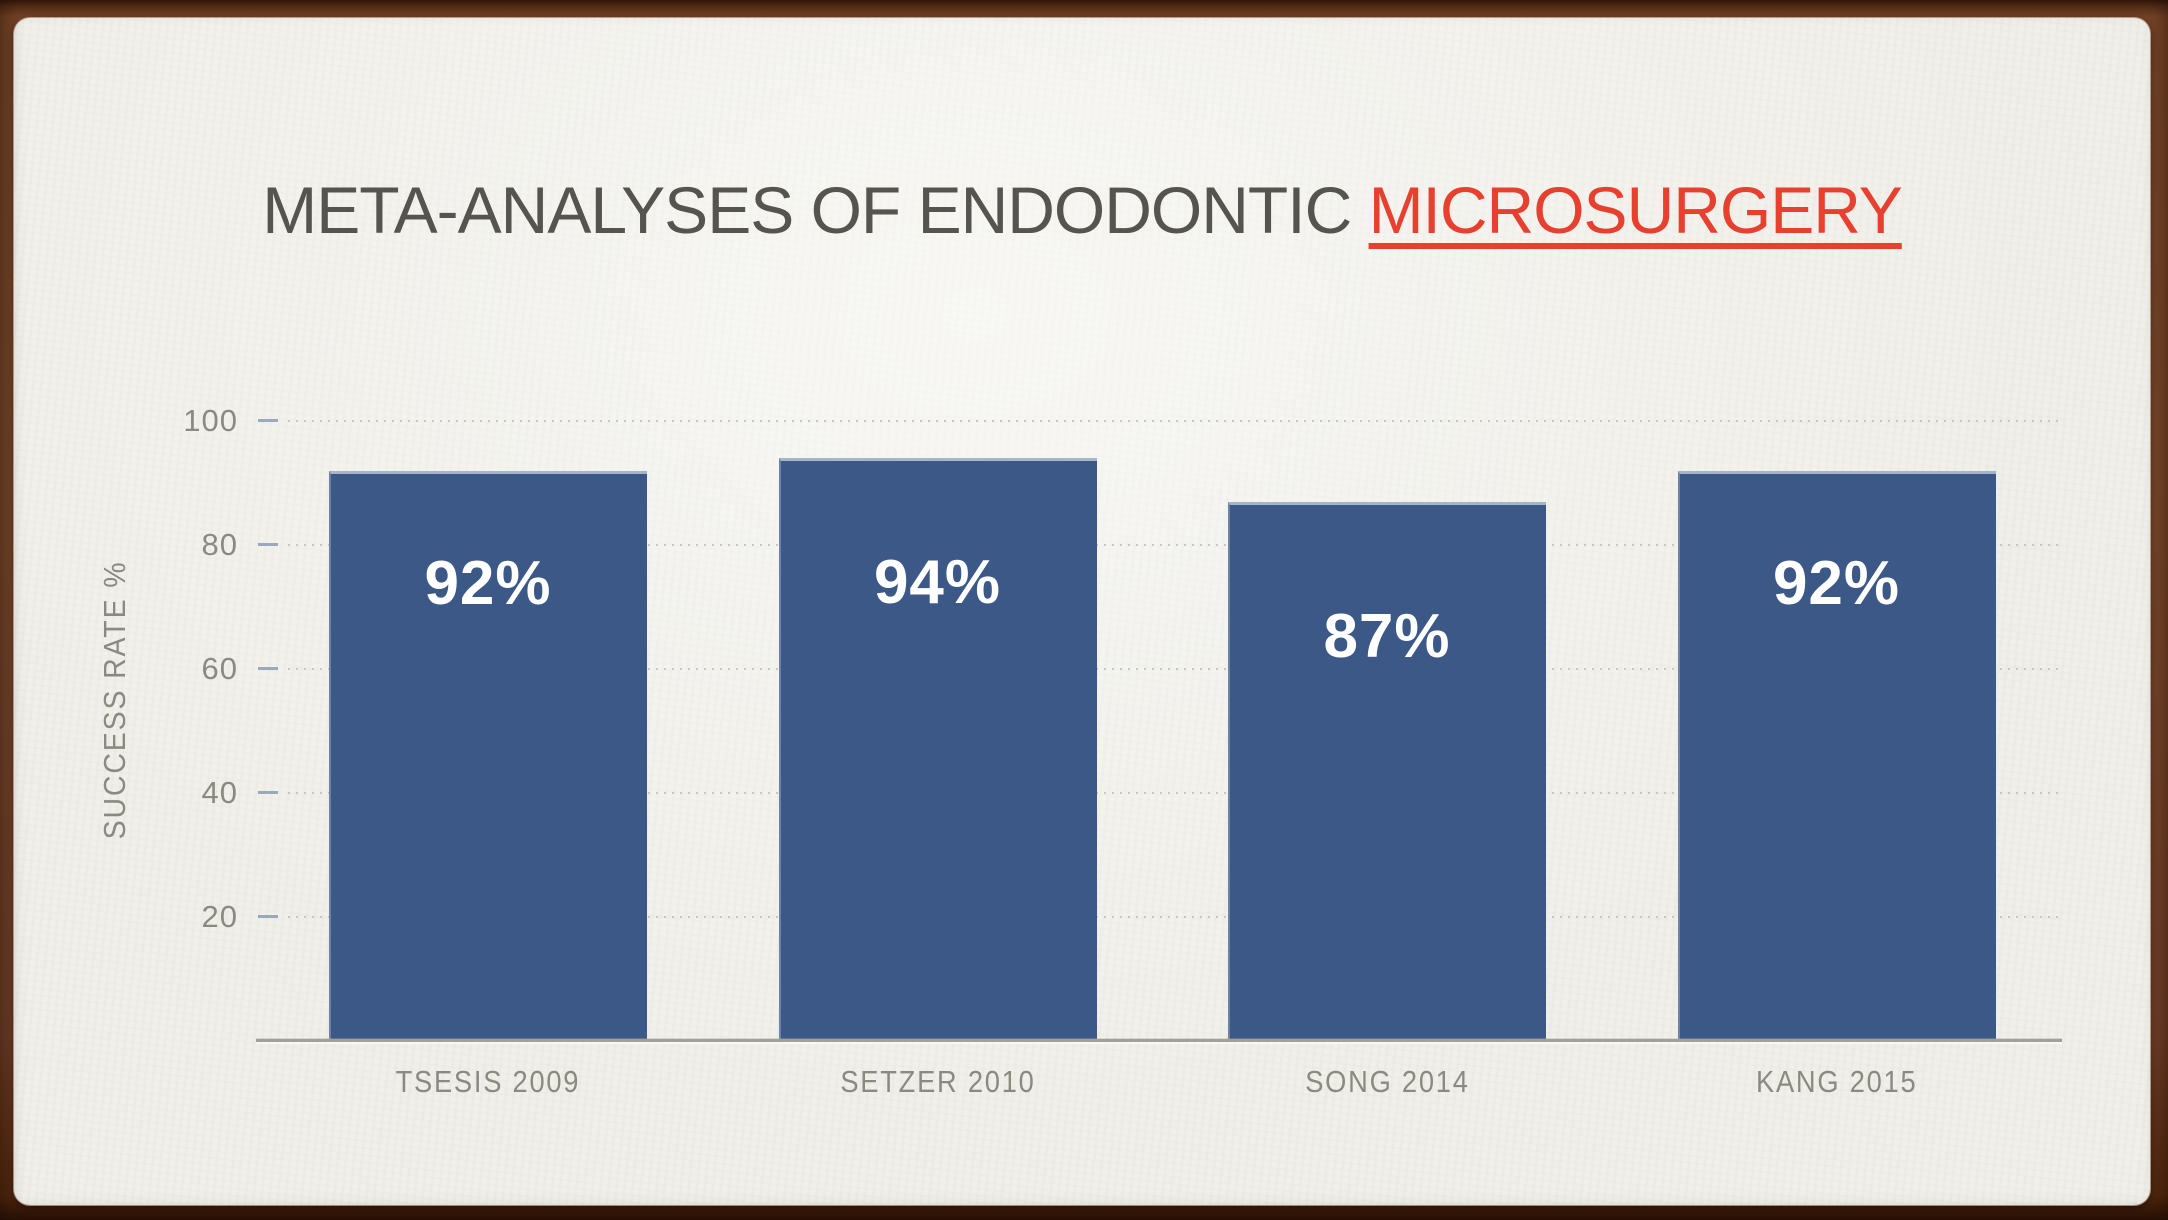  I want to click on slide-title: META-ANALYSES OF ENDODONTIC MICROSURGERY, so click(1082, 210).